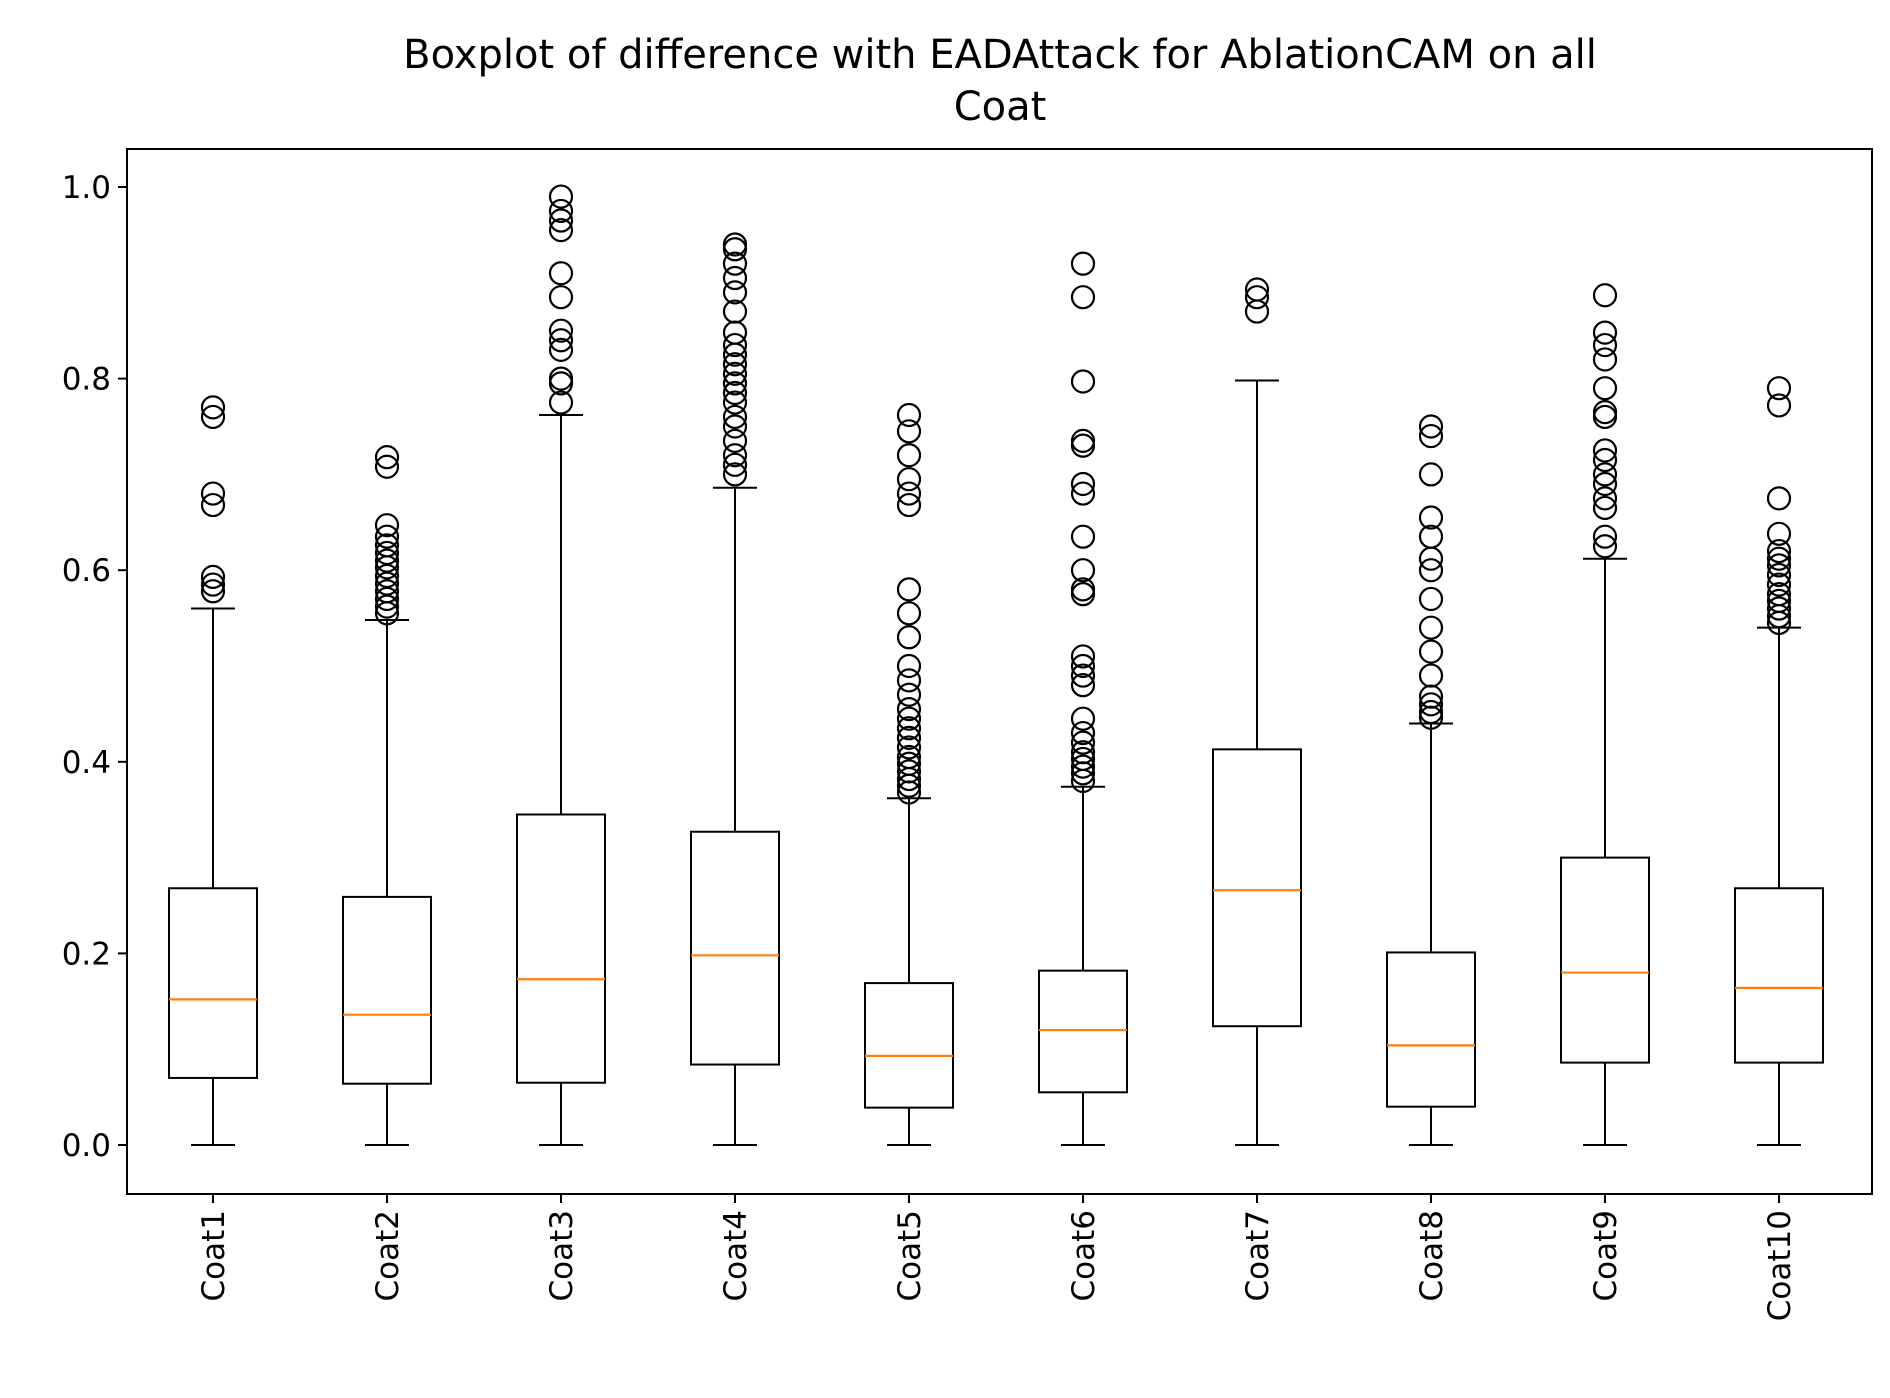 This screenshot has width=1890, height=1398. Describe the element at coordinates (910, 1256) in the screenshot. I see `x-tick-label-coat5: Coat5` at that location.